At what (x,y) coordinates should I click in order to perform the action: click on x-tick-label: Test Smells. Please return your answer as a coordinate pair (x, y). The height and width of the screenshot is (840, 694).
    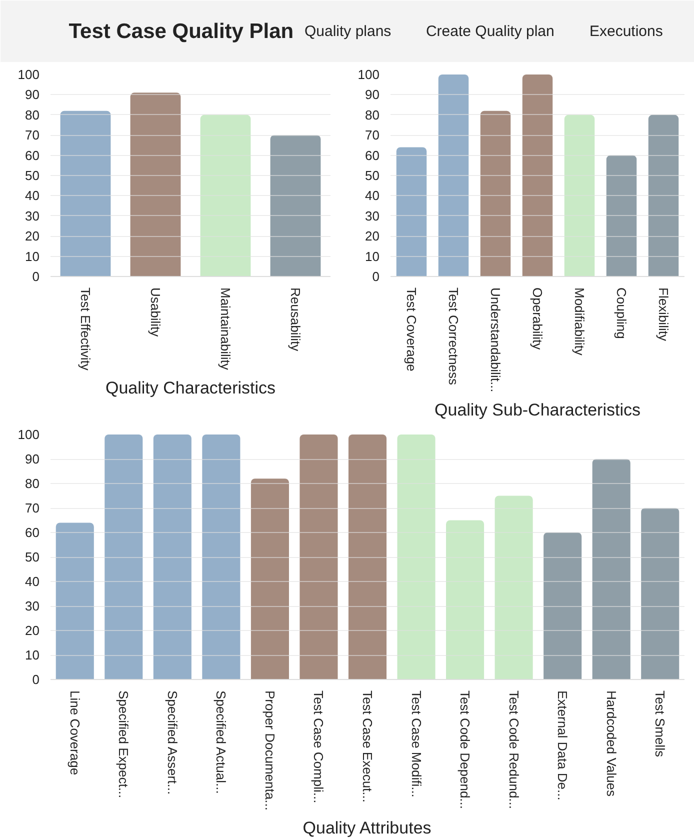
    Looking at the image, I should click on (660, 724).